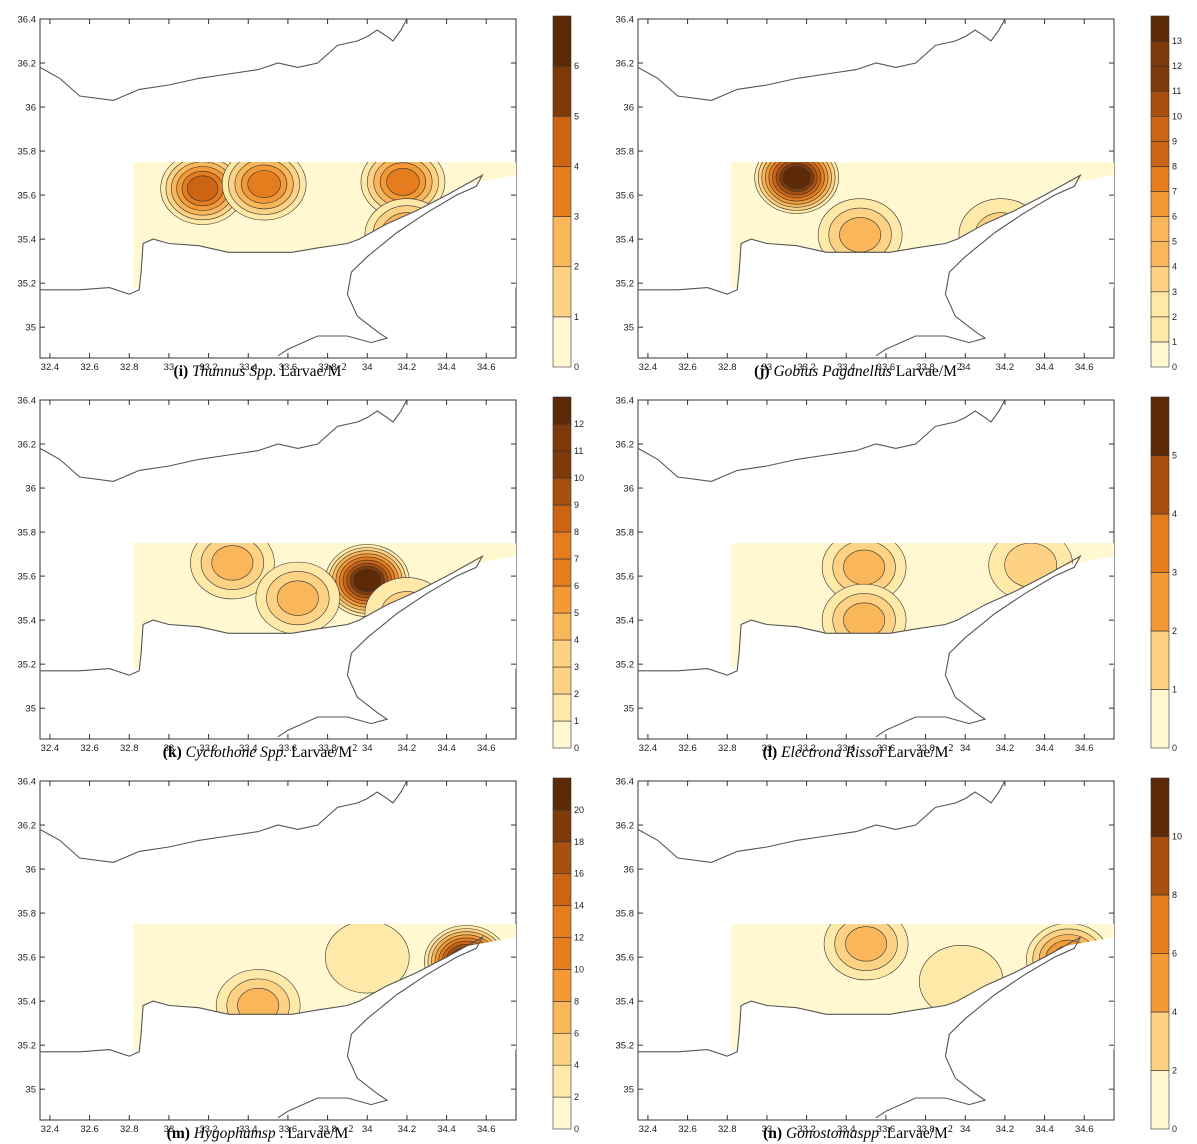 The width and height of the screenshot is (1197, 1144). What do you see at coordinates (767, 1129) in the screenshot?
I see `x-tick-label: 33` at bounding box center [767, 1129].